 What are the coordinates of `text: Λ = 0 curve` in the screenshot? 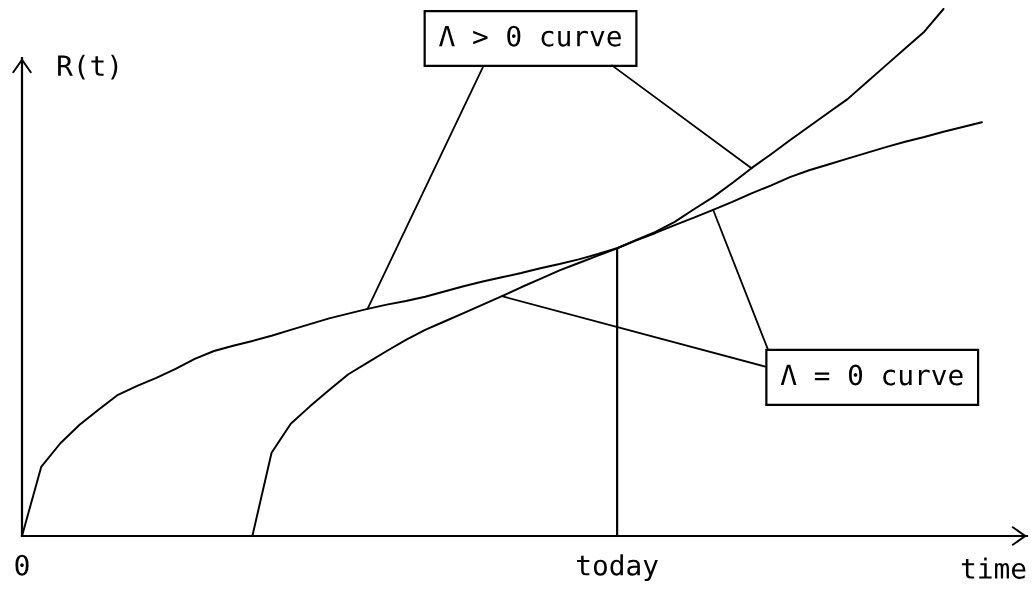 It's located at (871, 375).